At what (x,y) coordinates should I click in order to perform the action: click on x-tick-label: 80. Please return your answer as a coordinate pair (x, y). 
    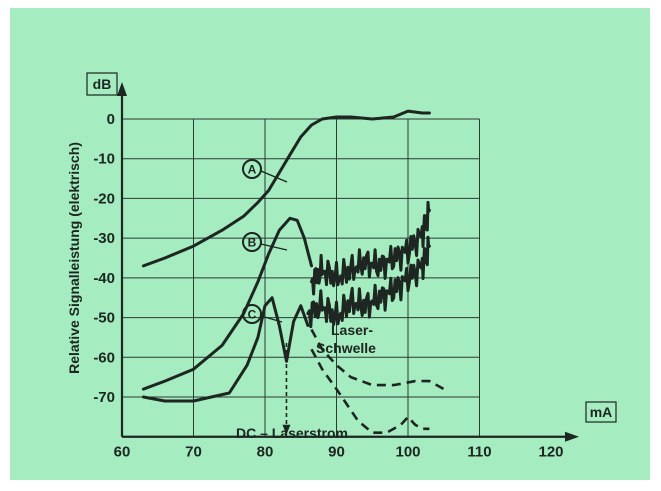
    Looking at the image, I should click on (265, 452).